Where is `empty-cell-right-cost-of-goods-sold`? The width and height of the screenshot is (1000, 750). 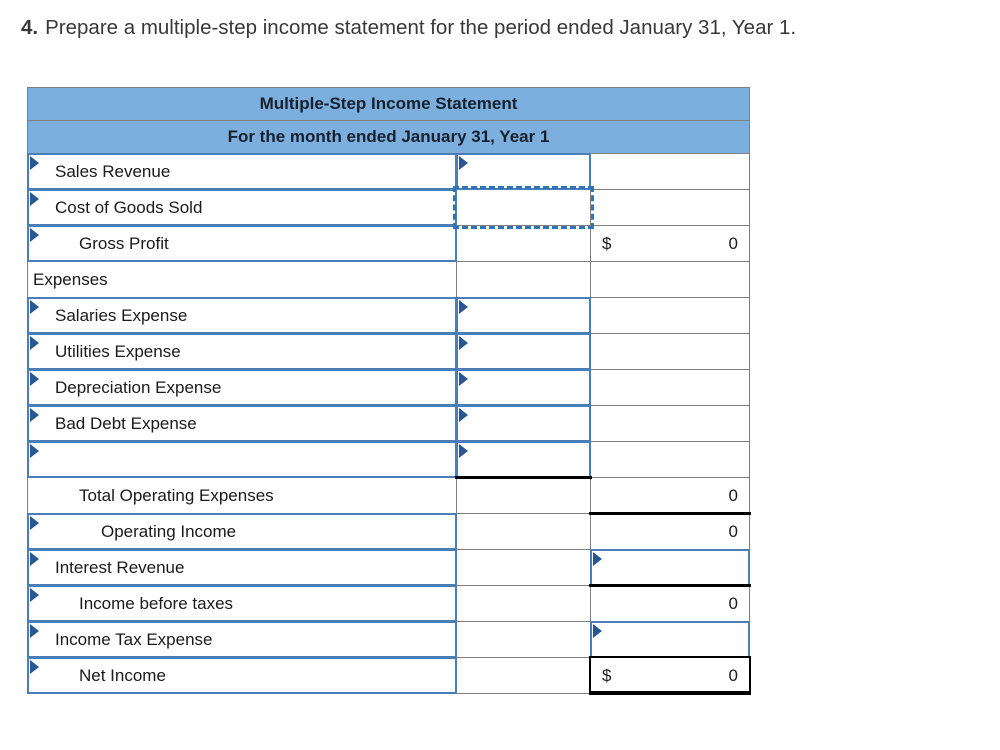 empty-cell-right-cost-of-goods-sold is located at coordinates (670, 208).